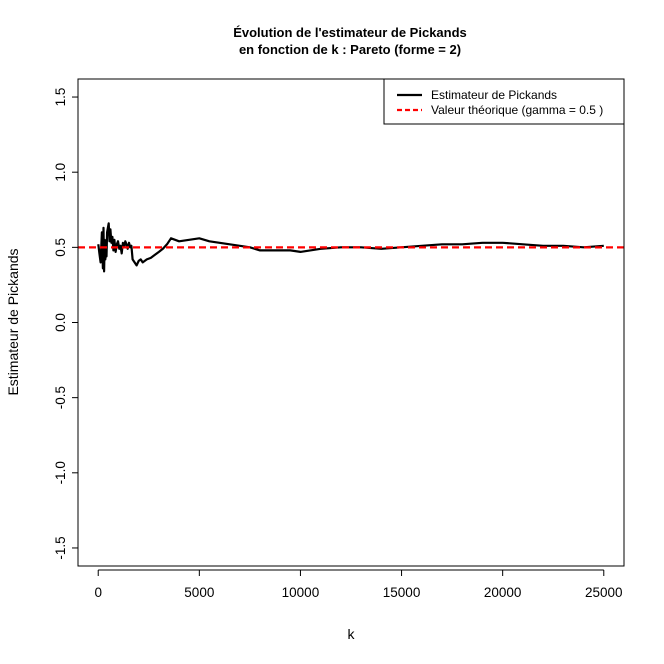 This screenshot has height=664, width=664. I want to click on chart-subtitle: en fonction de k : Pareto (forme = 2), so click(350, 49).